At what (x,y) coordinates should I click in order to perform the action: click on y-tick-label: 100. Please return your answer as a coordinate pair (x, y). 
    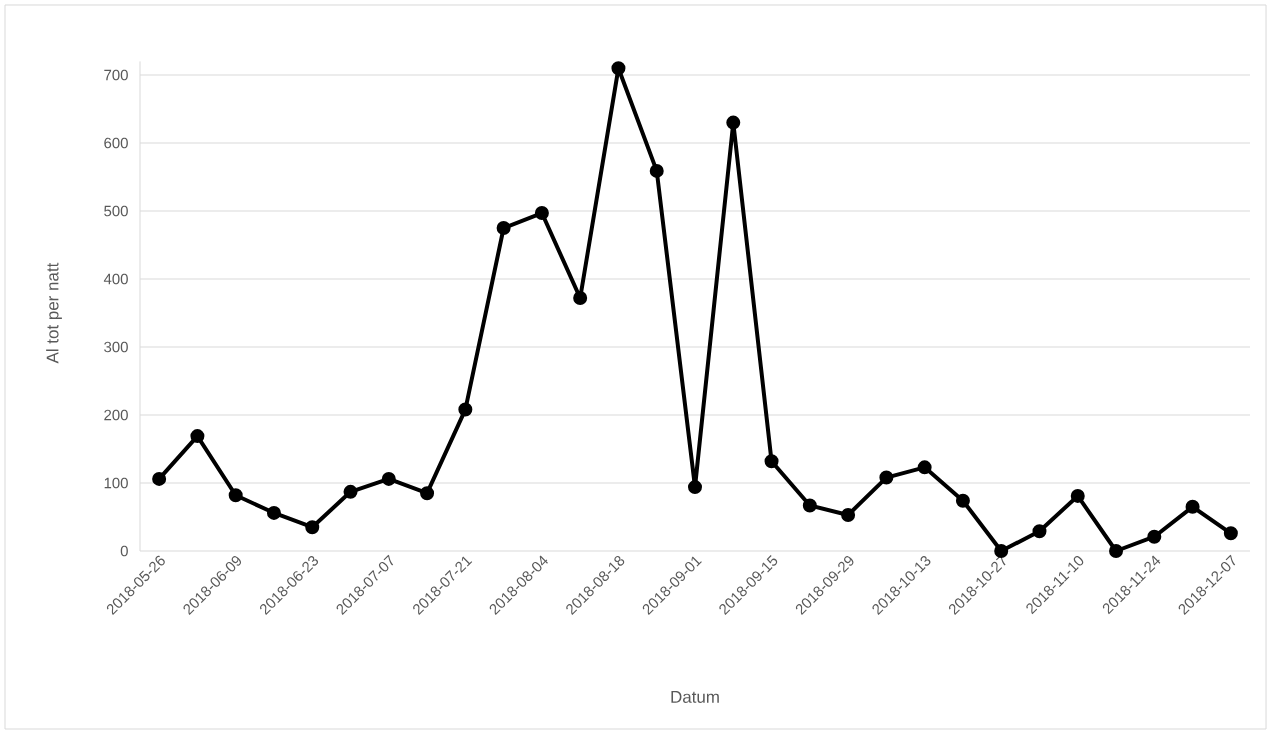
    Looking at the image, I should click on (116, 483).